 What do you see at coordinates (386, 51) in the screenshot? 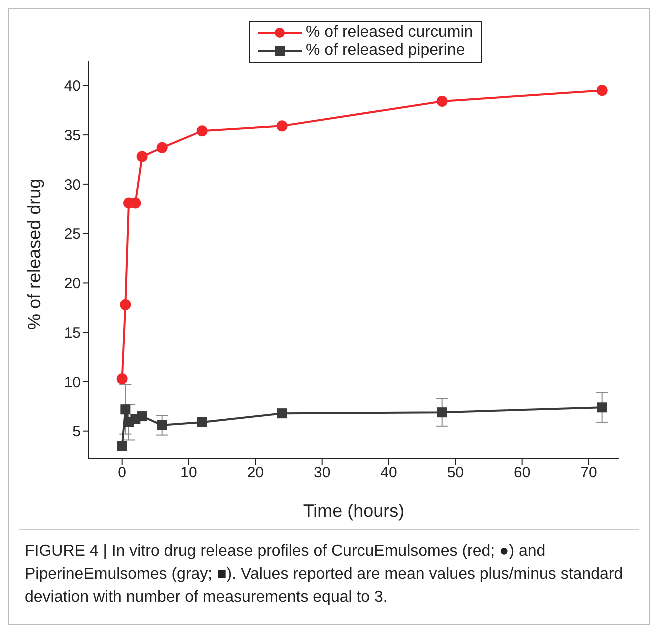
I see `legend-label: % of released piperine` at bounding box center [386, 51].